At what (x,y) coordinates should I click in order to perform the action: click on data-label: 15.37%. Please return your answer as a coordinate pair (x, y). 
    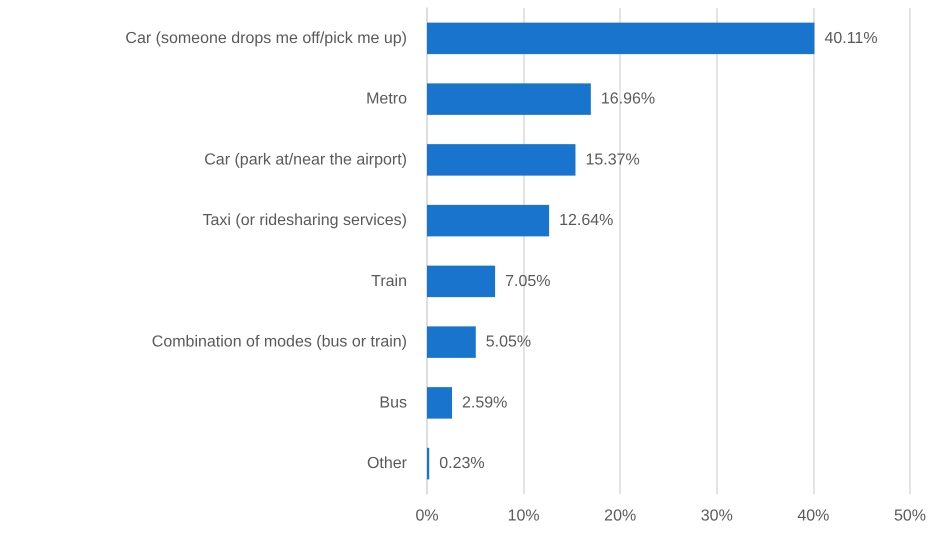
    Looking at the image, I should click on (612, 159).